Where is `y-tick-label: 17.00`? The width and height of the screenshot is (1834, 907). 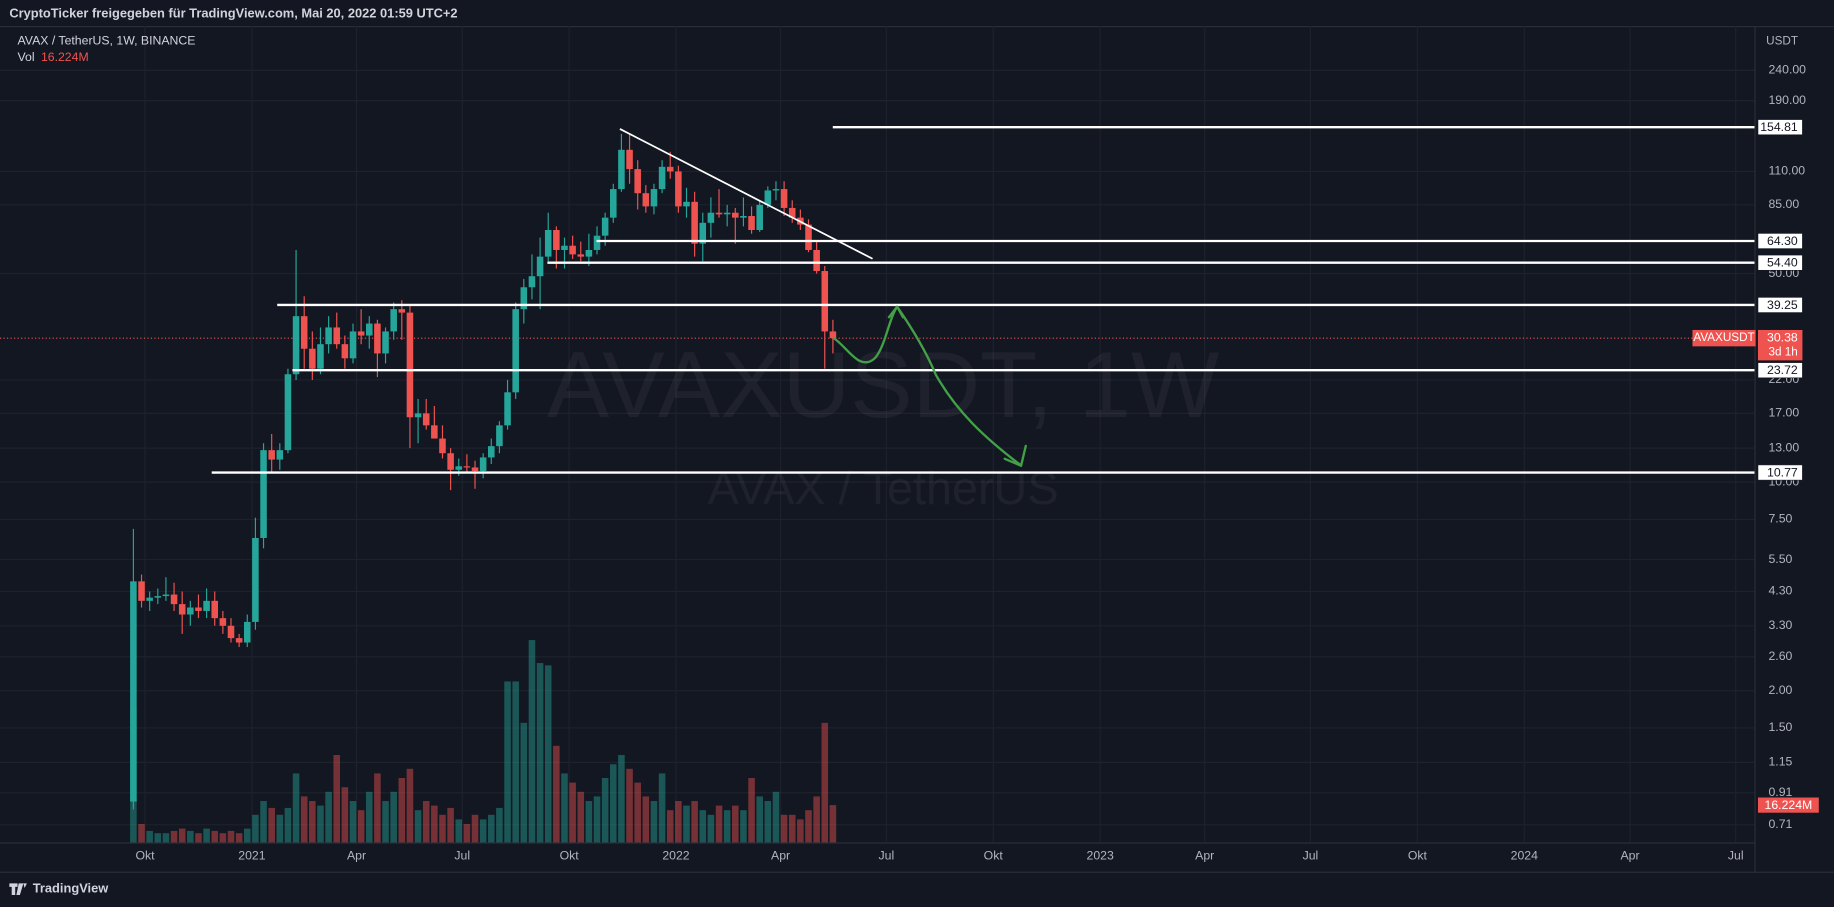 y-tick-label: 17.00 is located at coordinates (1784, 413).